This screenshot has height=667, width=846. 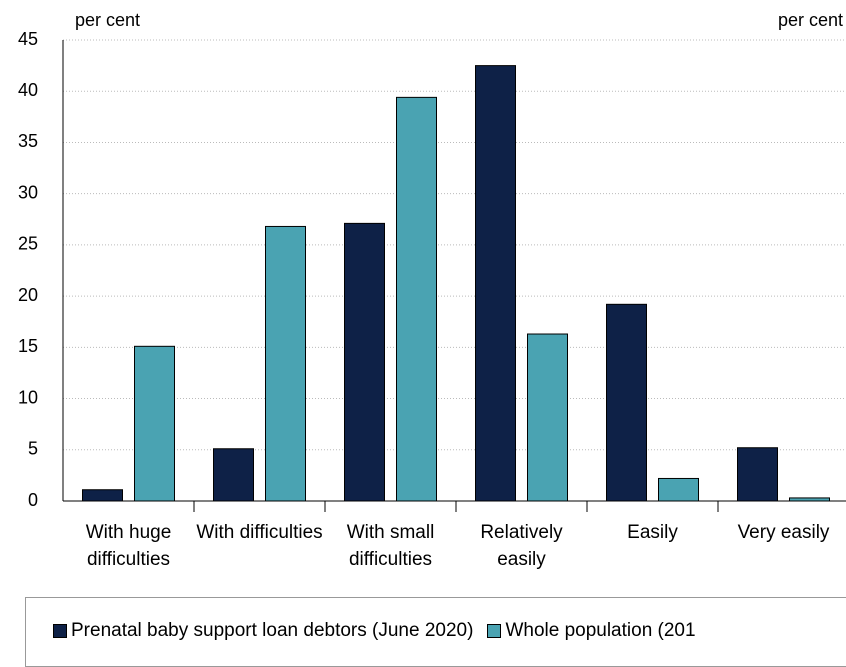 I want to click on legend-item: Whole population (201, so click(x=591, y=631).